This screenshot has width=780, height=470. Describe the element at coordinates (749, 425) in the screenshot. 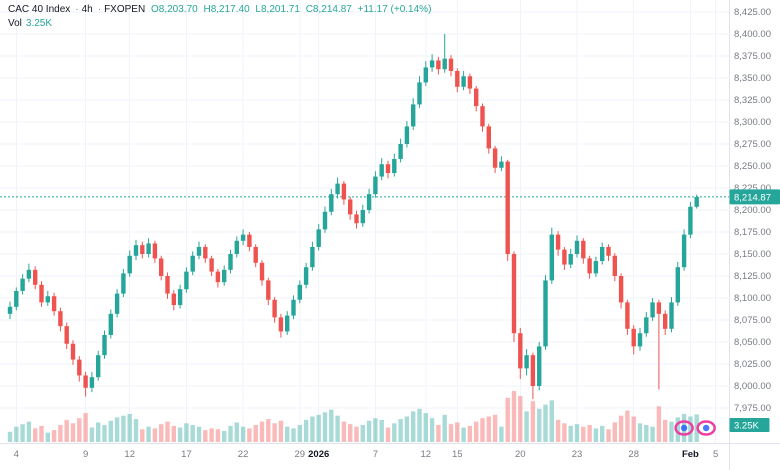

I see `last-volume-label: 3.25K` at that location.